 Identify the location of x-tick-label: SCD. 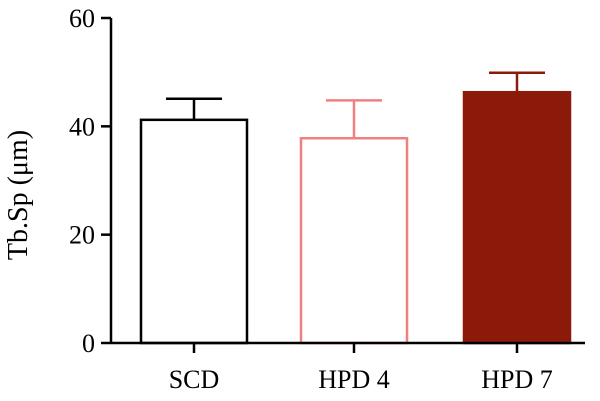
(194, 379).